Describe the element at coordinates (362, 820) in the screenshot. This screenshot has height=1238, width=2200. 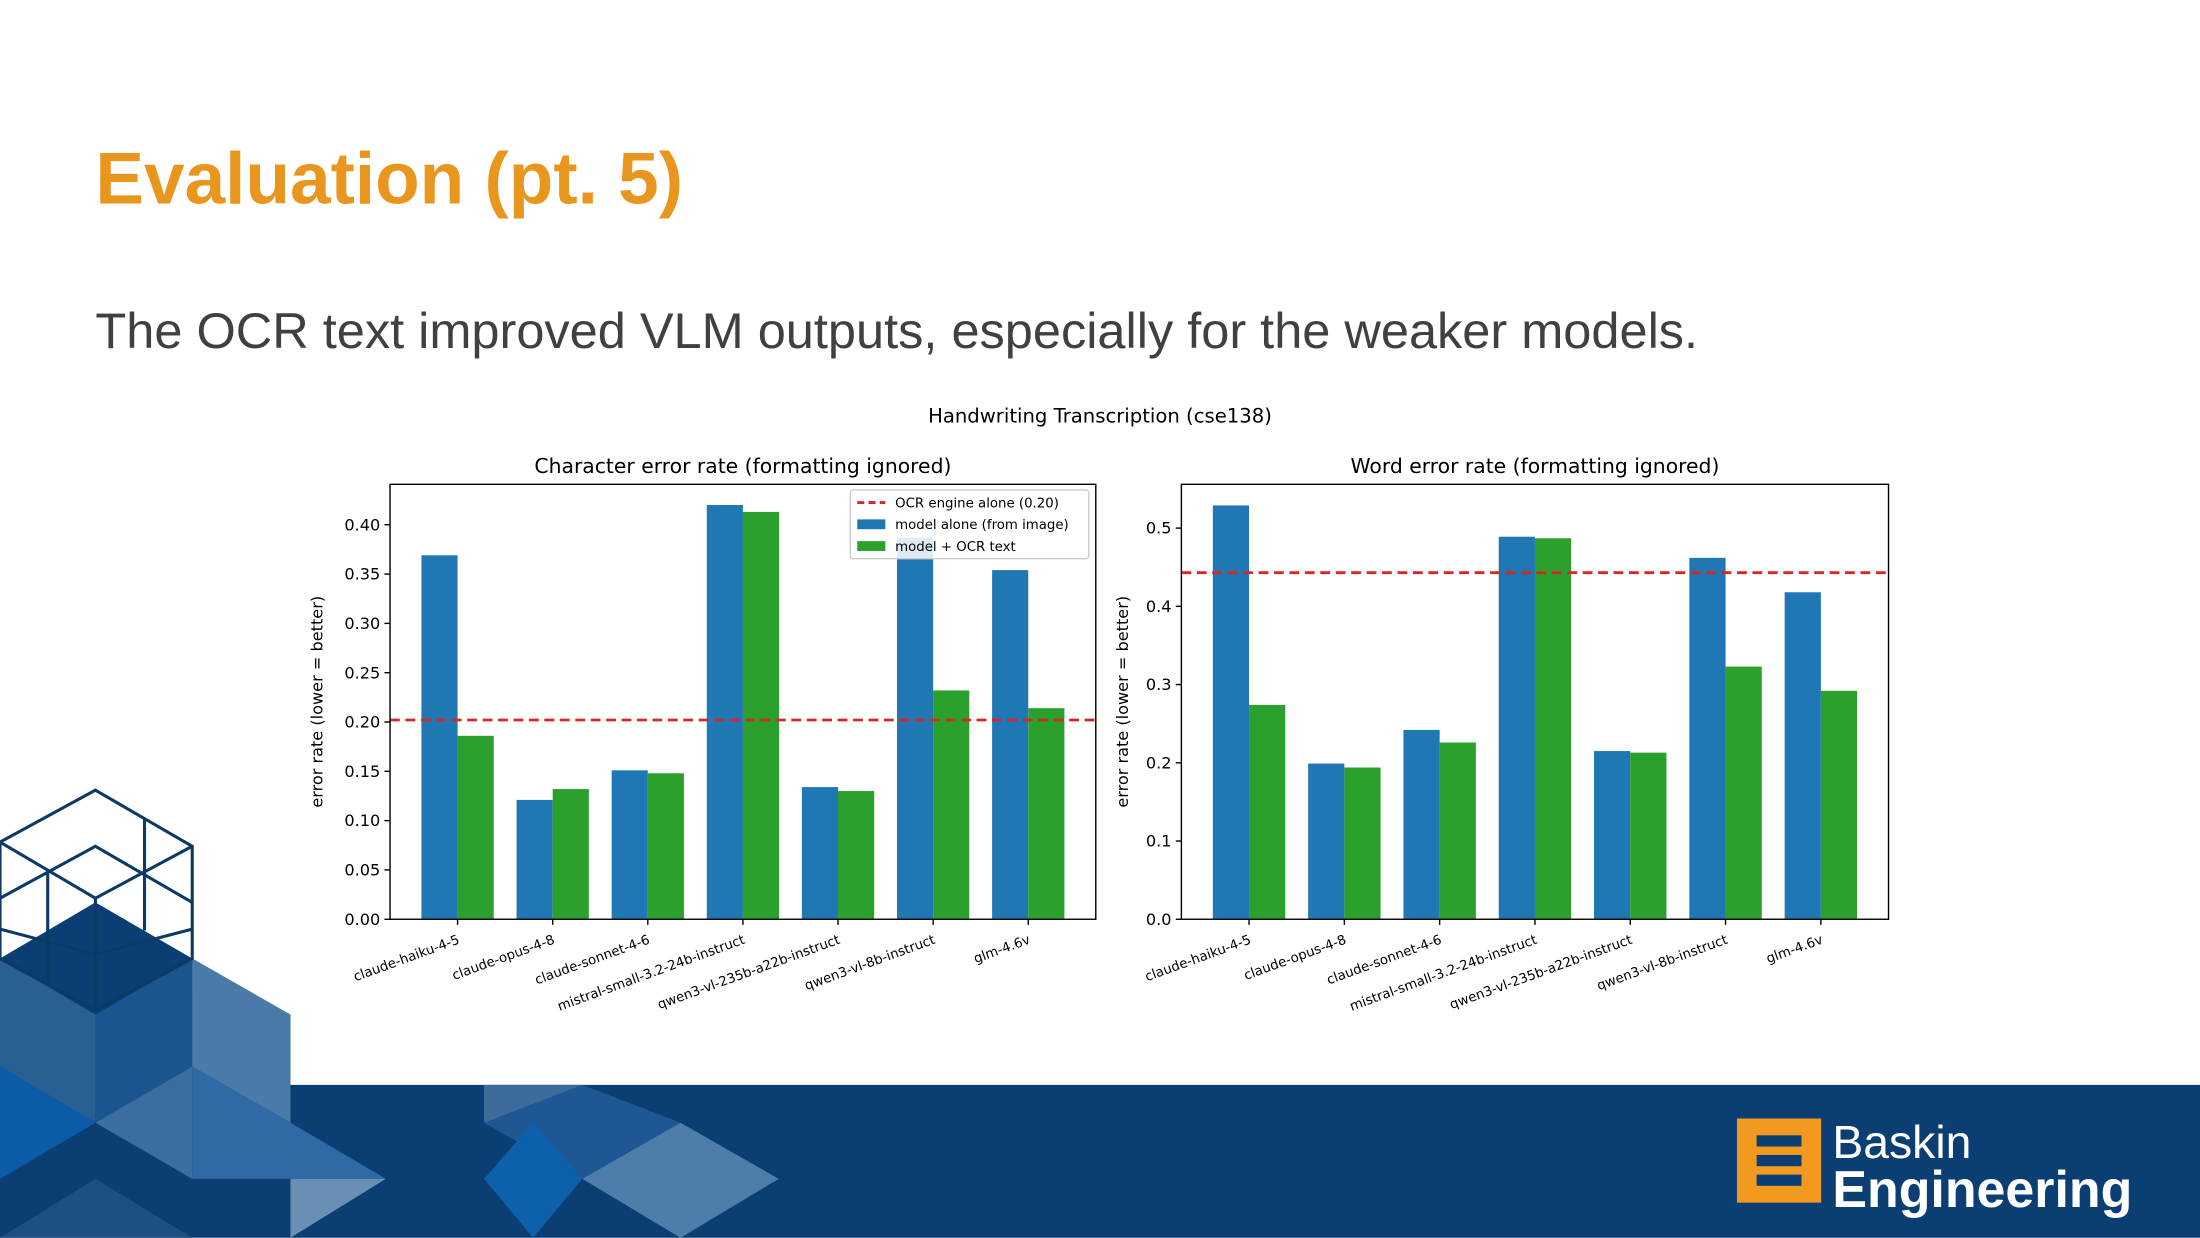
I see `y-tick-label: 0.10` at that location.